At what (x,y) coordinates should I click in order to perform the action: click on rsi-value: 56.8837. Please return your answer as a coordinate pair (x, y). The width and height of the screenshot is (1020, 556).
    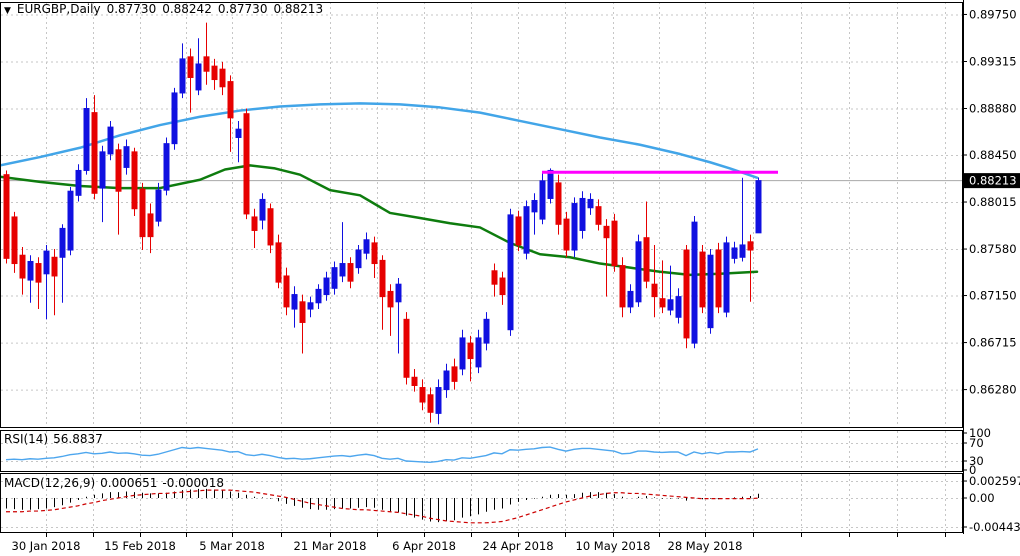
    Looking at the image, I should click on (78, 439).